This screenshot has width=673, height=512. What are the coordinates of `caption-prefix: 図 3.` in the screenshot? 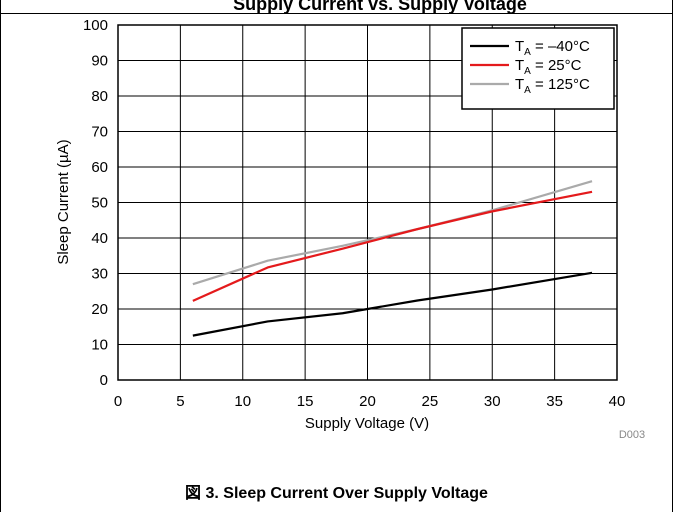 It's located at (202, 493).